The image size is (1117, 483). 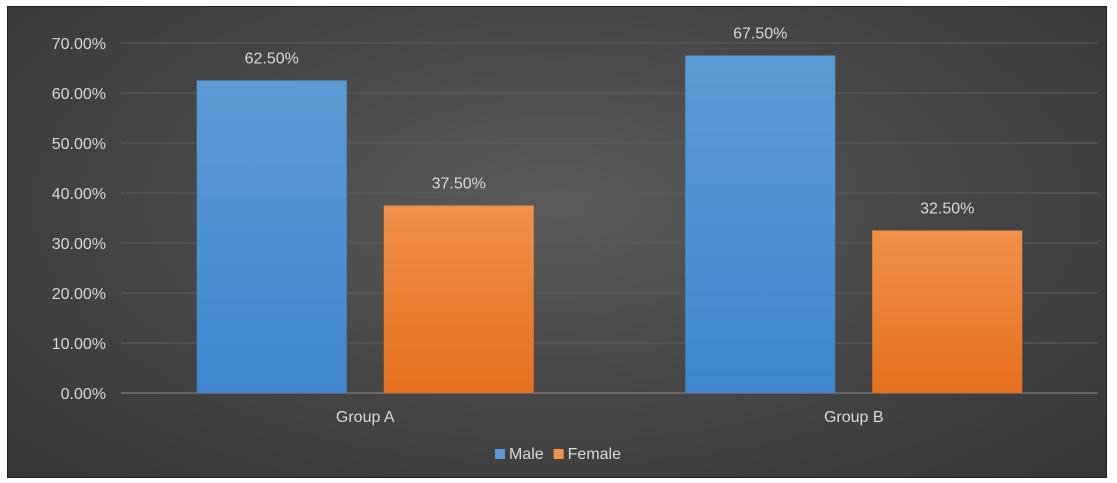 What do you see at coordinates (526, 454) in the screenshot?
I see `legend-label: Male` at bounding box center [526, 454].